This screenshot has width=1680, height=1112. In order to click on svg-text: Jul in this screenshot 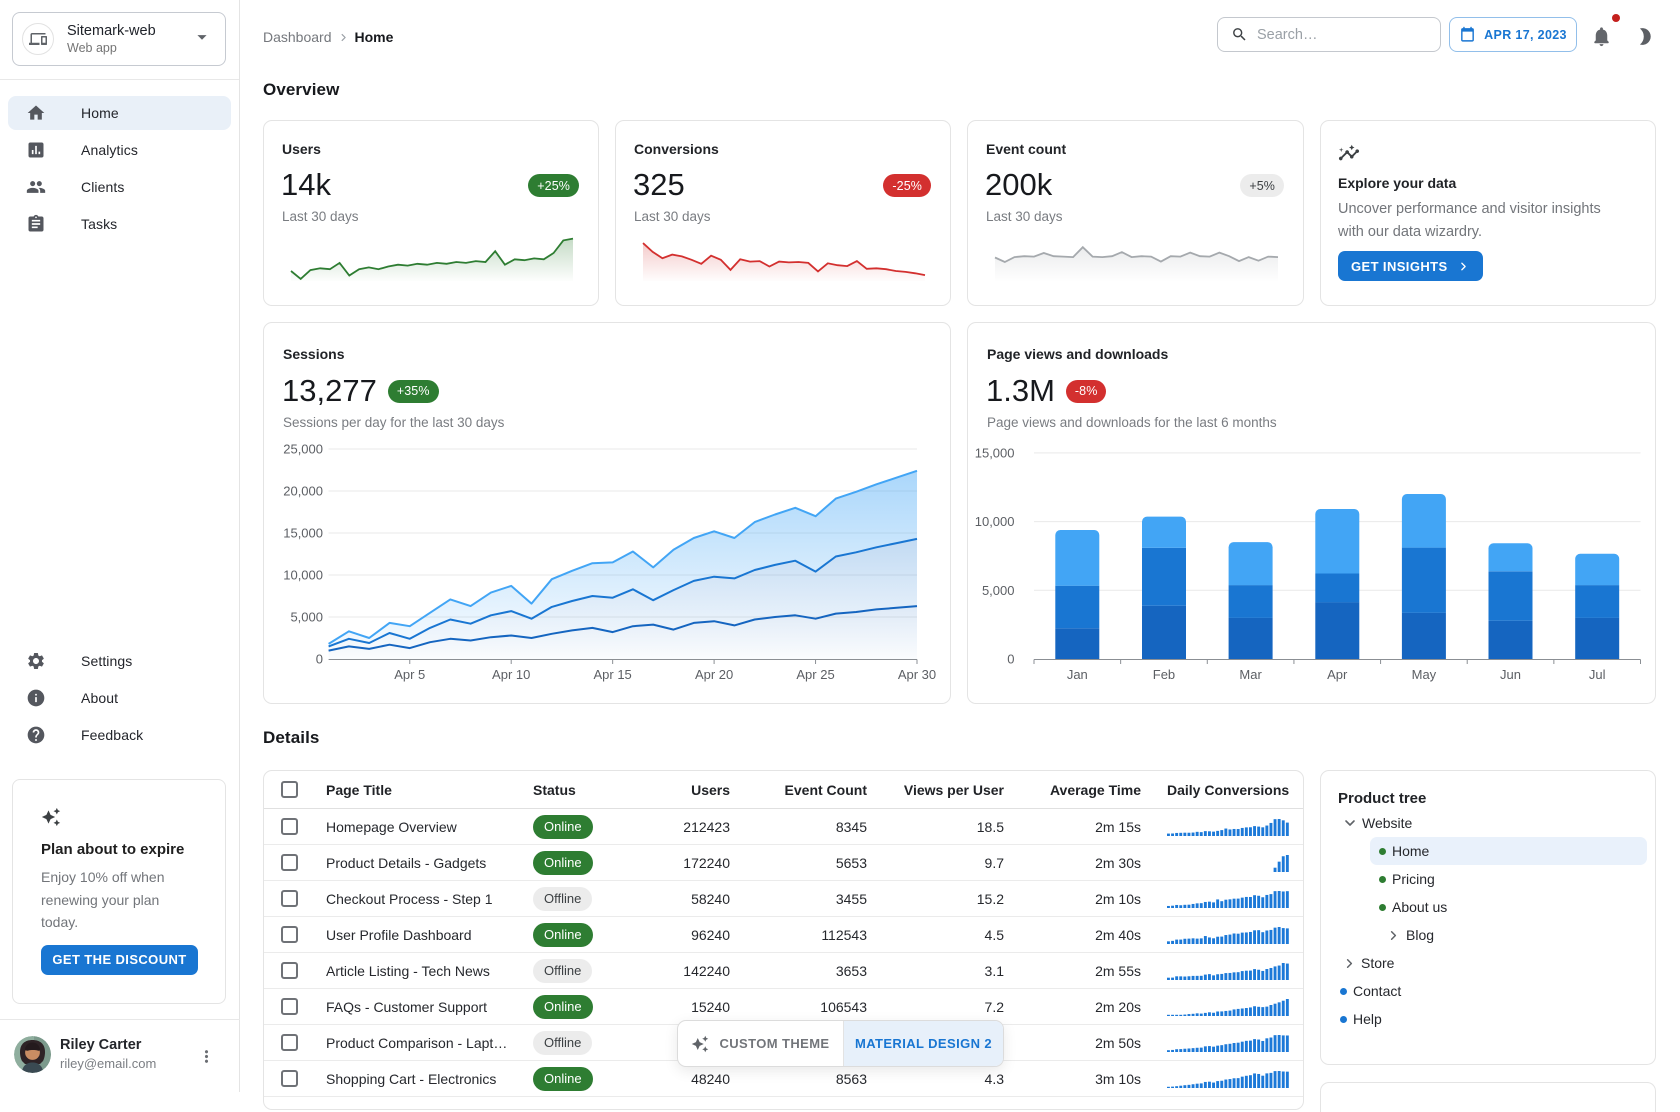, I will do `click(1597, 674)`.